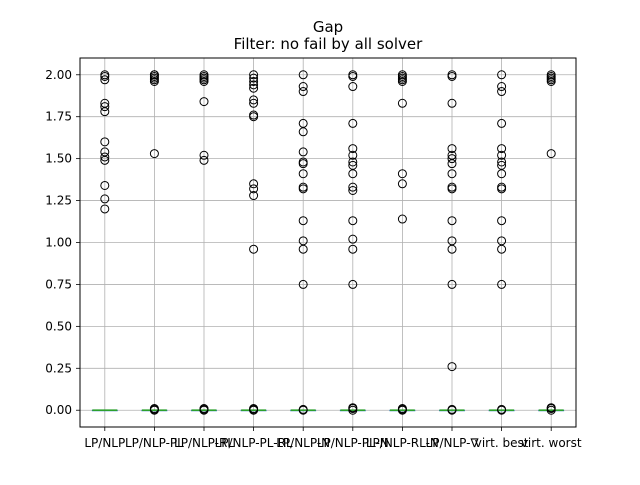 This screenshot has width=640, height=485. I want to click on y-tick-label: 1.75, so click(58, 117).